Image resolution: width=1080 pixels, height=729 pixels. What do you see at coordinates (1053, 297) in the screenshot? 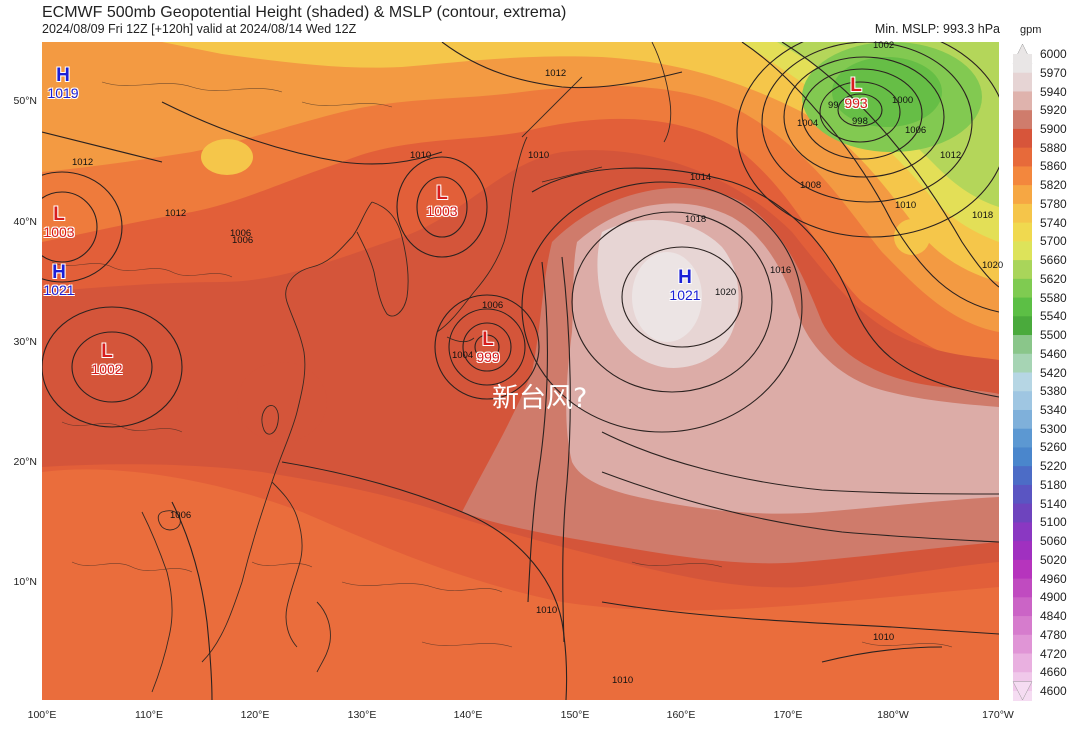
I see `colorbar-level-label: 5580` at bounding box center [1053, 297].